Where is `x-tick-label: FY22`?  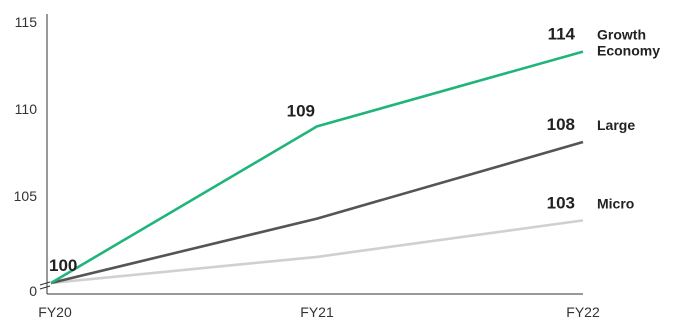 x-tick-label: FY22 is located at coordinates (583, 312).